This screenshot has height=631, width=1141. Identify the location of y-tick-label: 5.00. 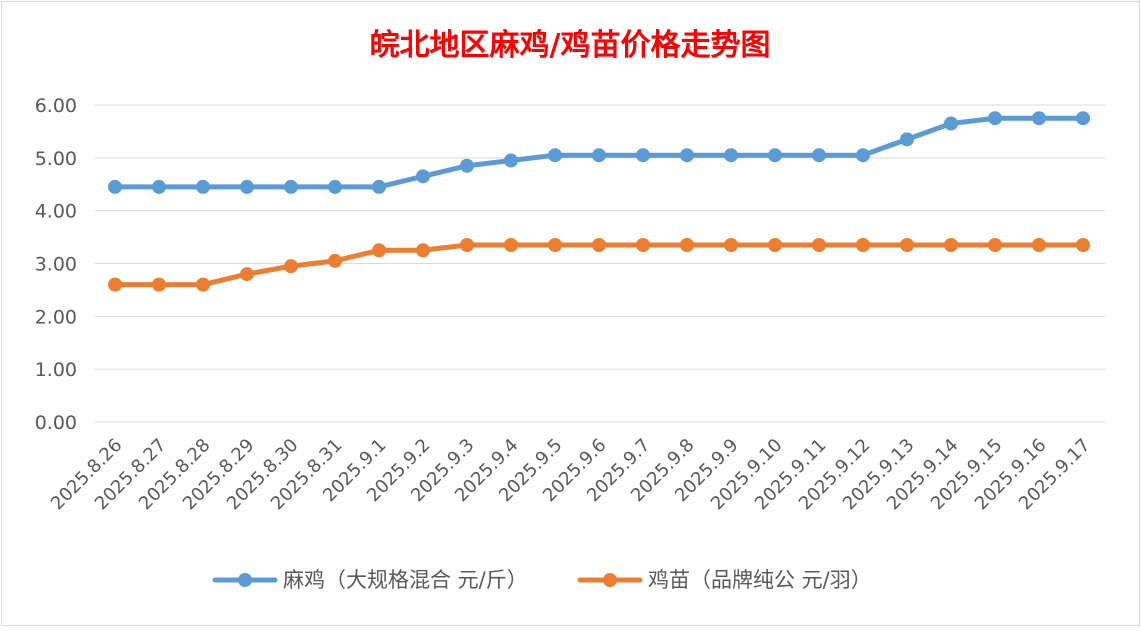
(56, 159).